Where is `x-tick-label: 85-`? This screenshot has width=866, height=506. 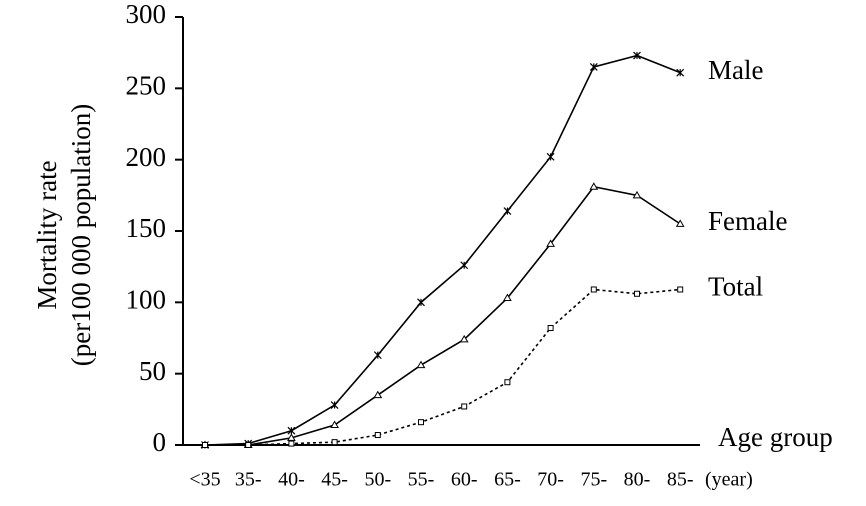 x-tick-label: 85- is located at coordinates (680, 480).